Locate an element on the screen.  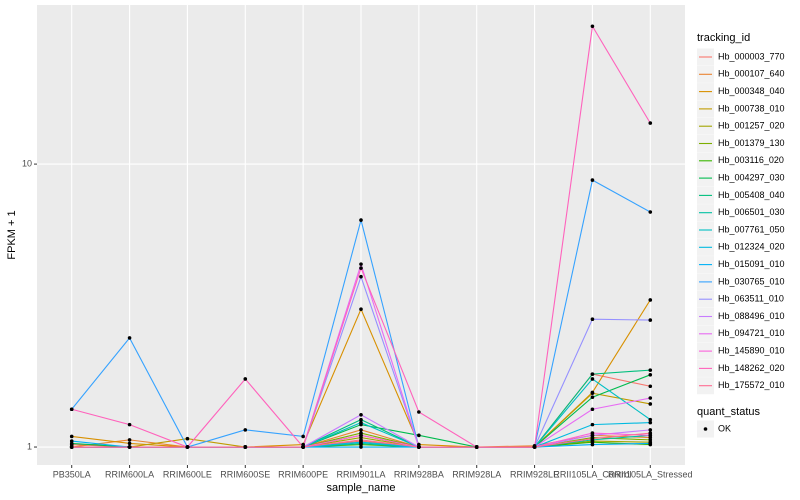
y-tick-label: 1 is located at coordinates (29, 446).